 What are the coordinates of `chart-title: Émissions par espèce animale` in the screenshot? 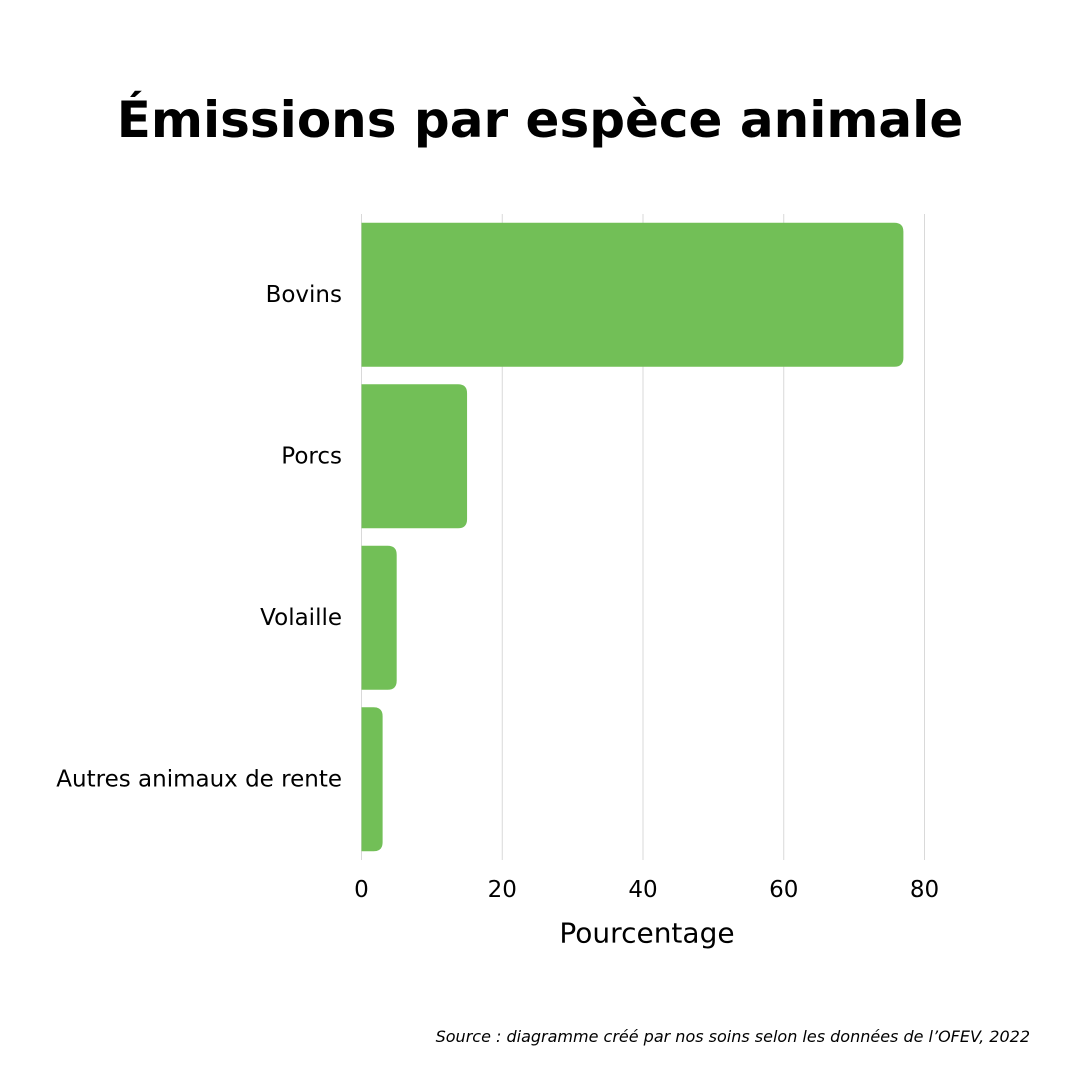 It's located at (540, 120).